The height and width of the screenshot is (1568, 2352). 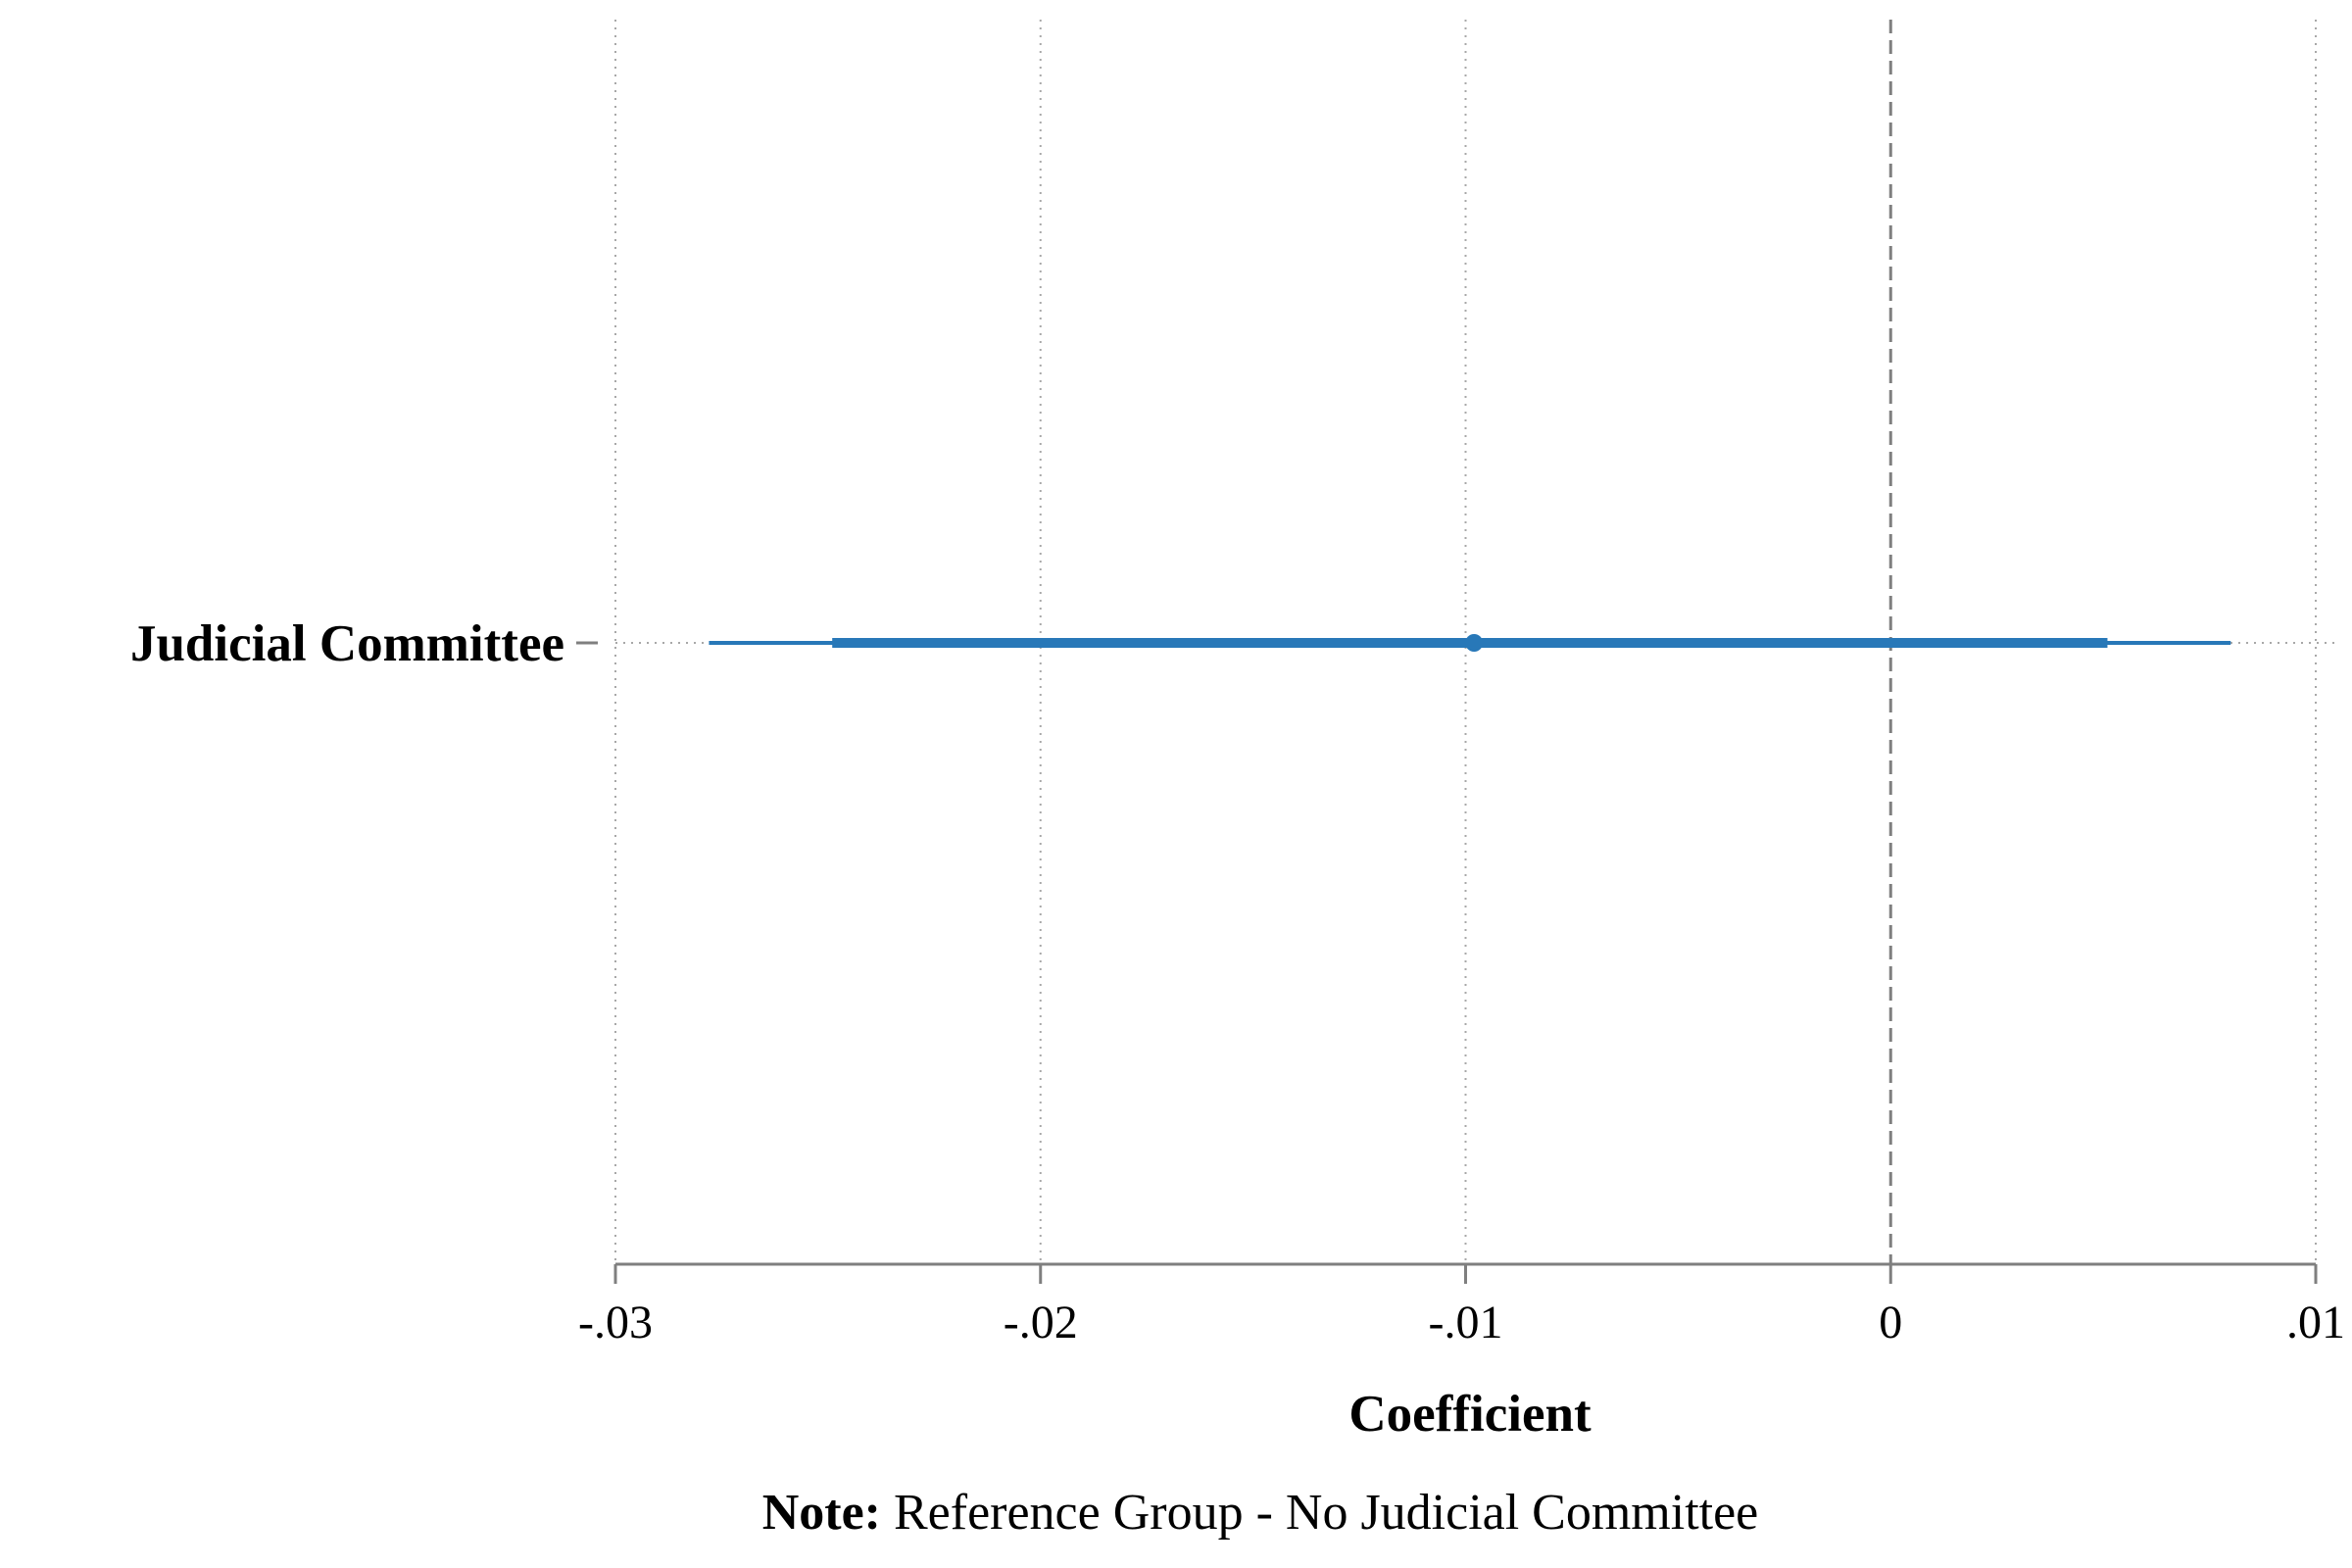 I want to click on x-tick-label: .01, so click(x=2315, y=1322).